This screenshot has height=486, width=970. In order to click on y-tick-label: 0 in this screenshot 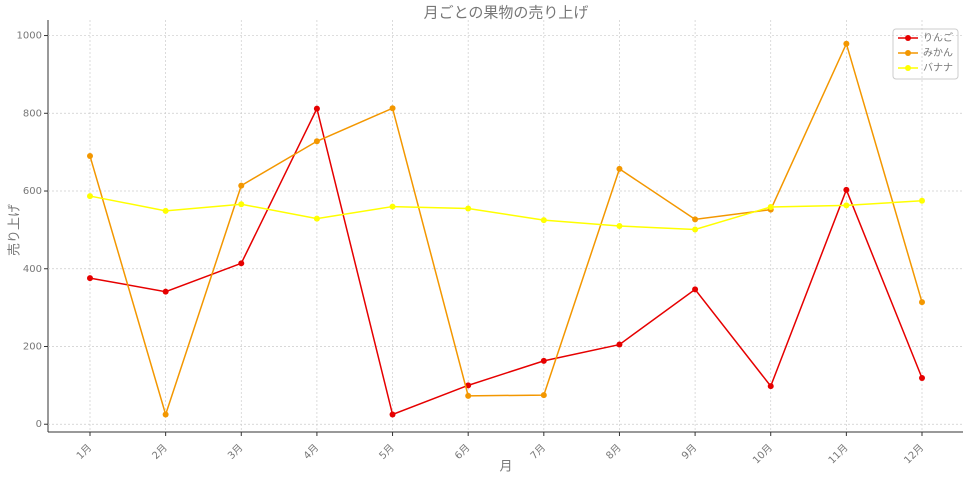, I will do `click(39, 424)`.